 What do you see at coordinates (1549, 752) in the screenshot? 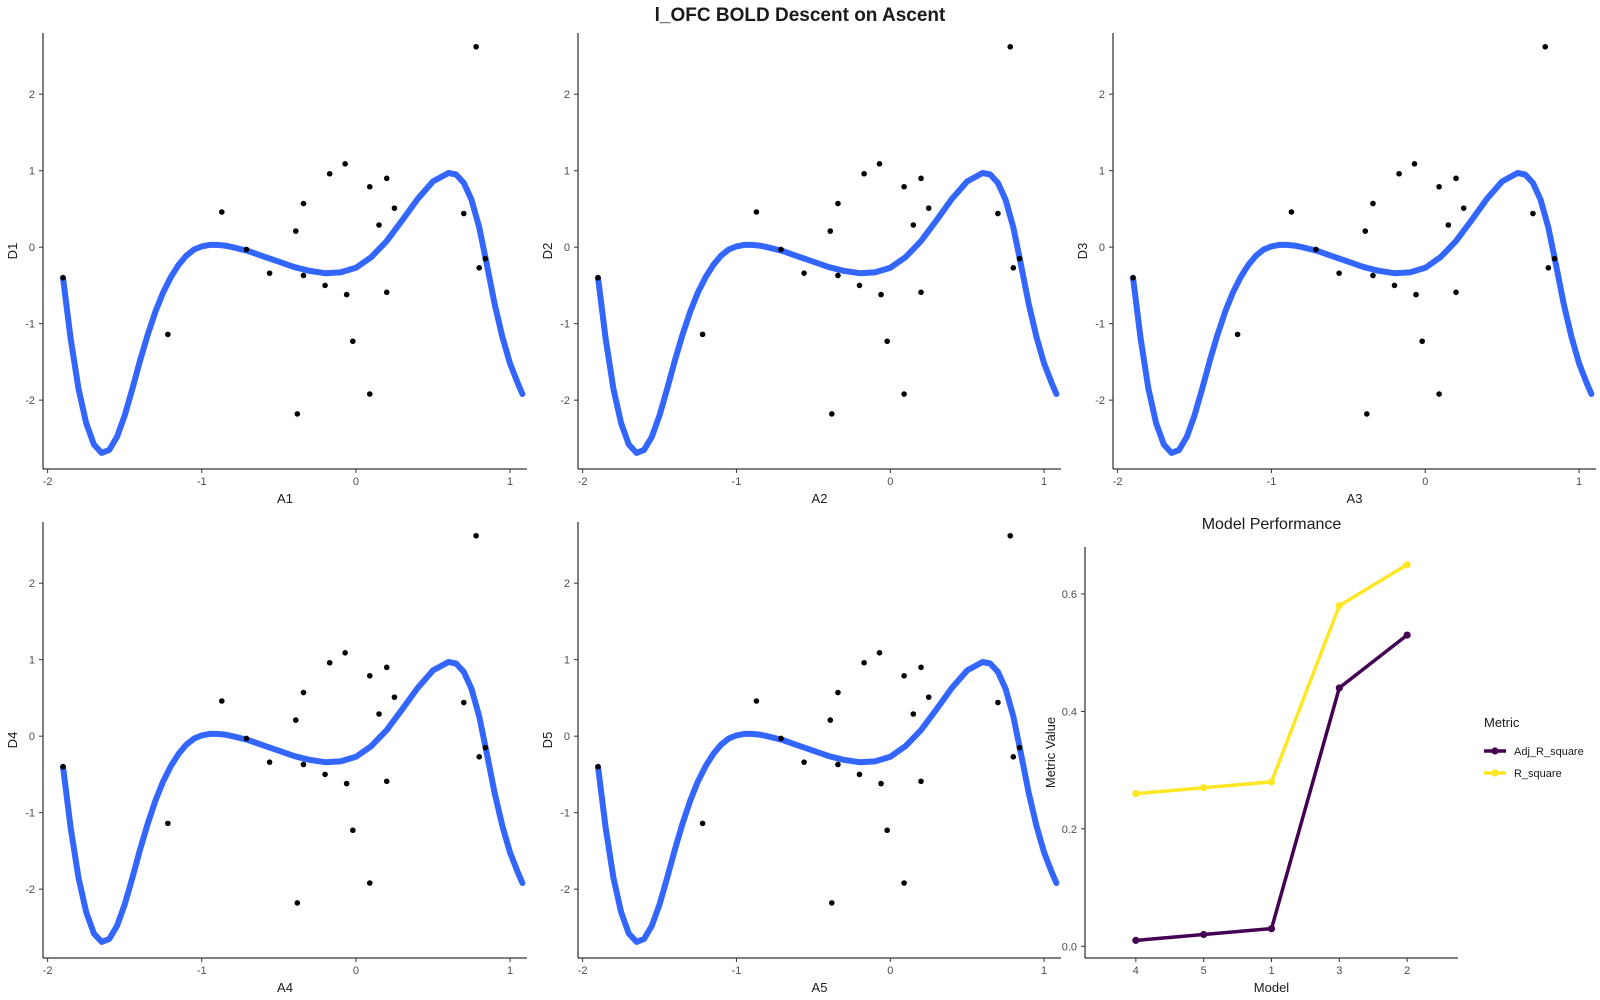
I see `legend-label: Adj_R_square` at bounding box center [1549, 752].